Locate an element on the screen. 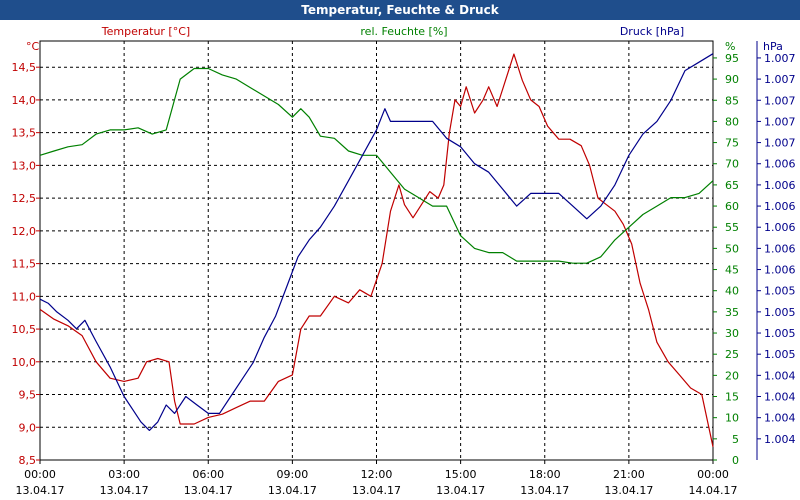 The height and width of the screenshot is (500, 800). x-tick-time: 09:00 is located at coordinates (293, 474).